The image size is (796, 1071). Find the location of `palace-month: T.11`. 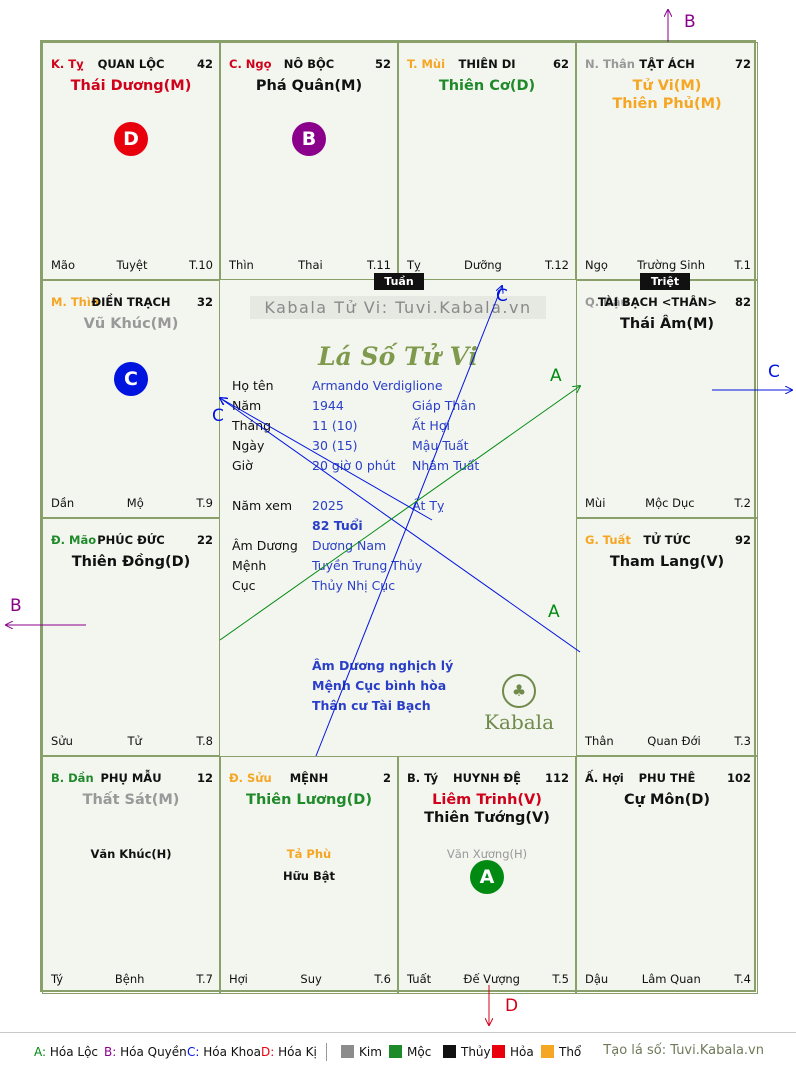

palace-month: T.11 is located at coordinates (379, 265).